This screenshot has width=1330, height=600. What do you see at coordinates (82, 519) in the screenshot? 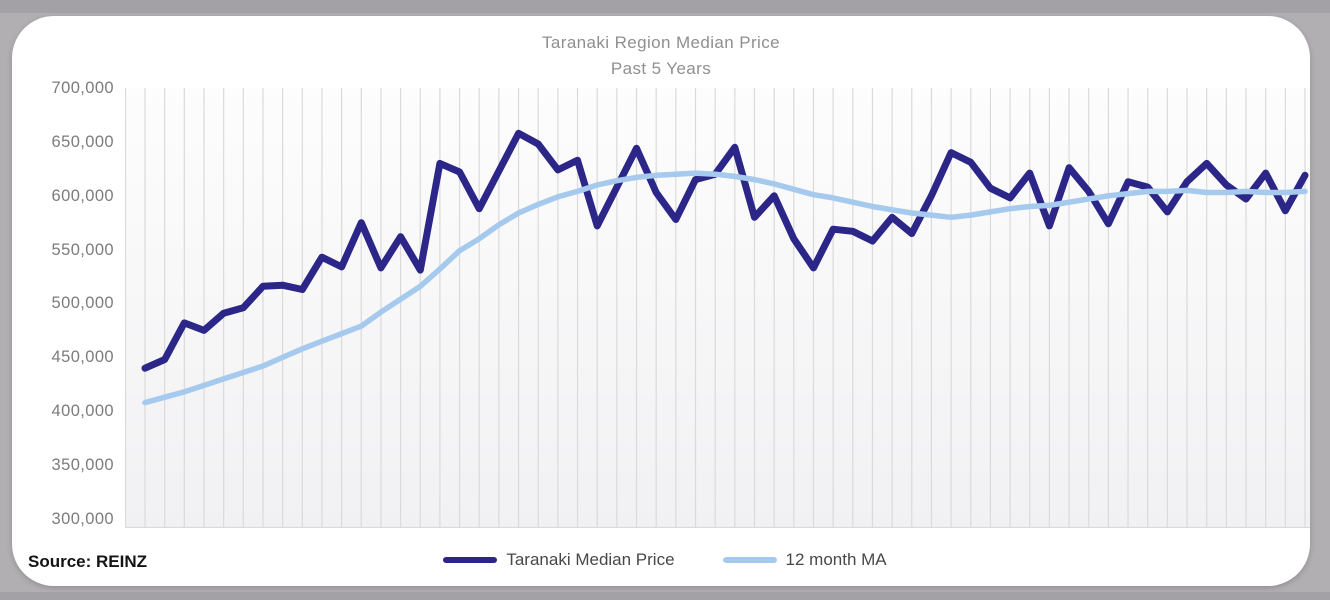
I see `y-tick-300000: 300,000` at bounding box center [82, 519].